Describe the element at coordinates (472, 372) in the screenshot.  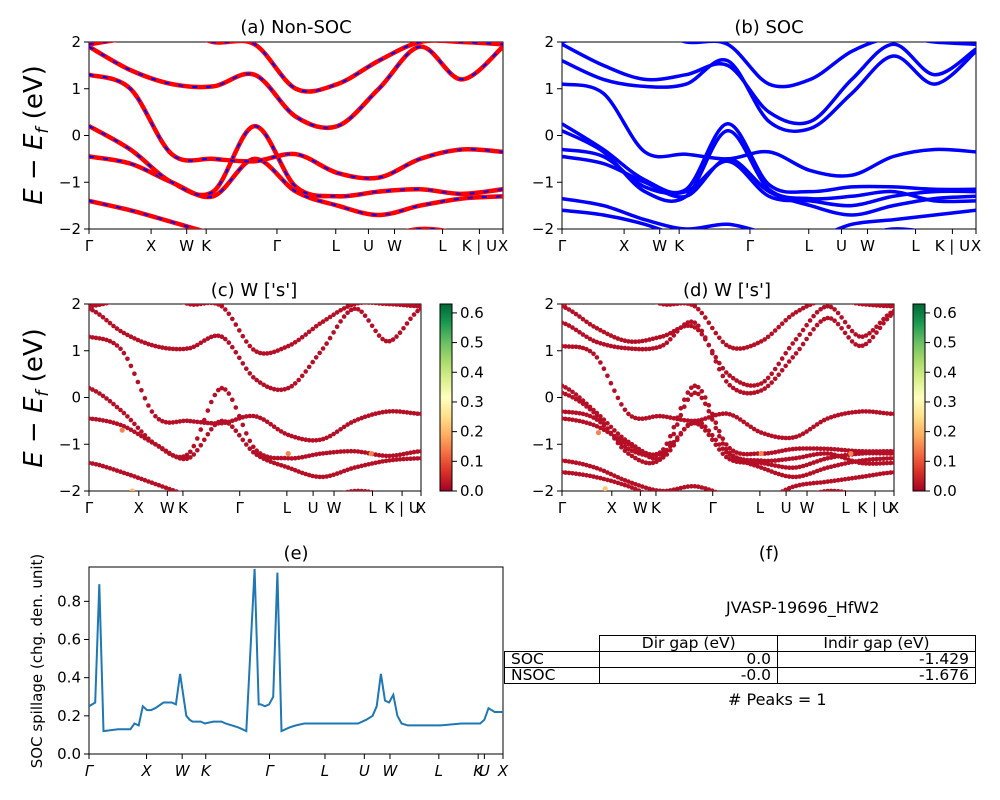
I see `colorbar-tick-label: 0.4` at that location.